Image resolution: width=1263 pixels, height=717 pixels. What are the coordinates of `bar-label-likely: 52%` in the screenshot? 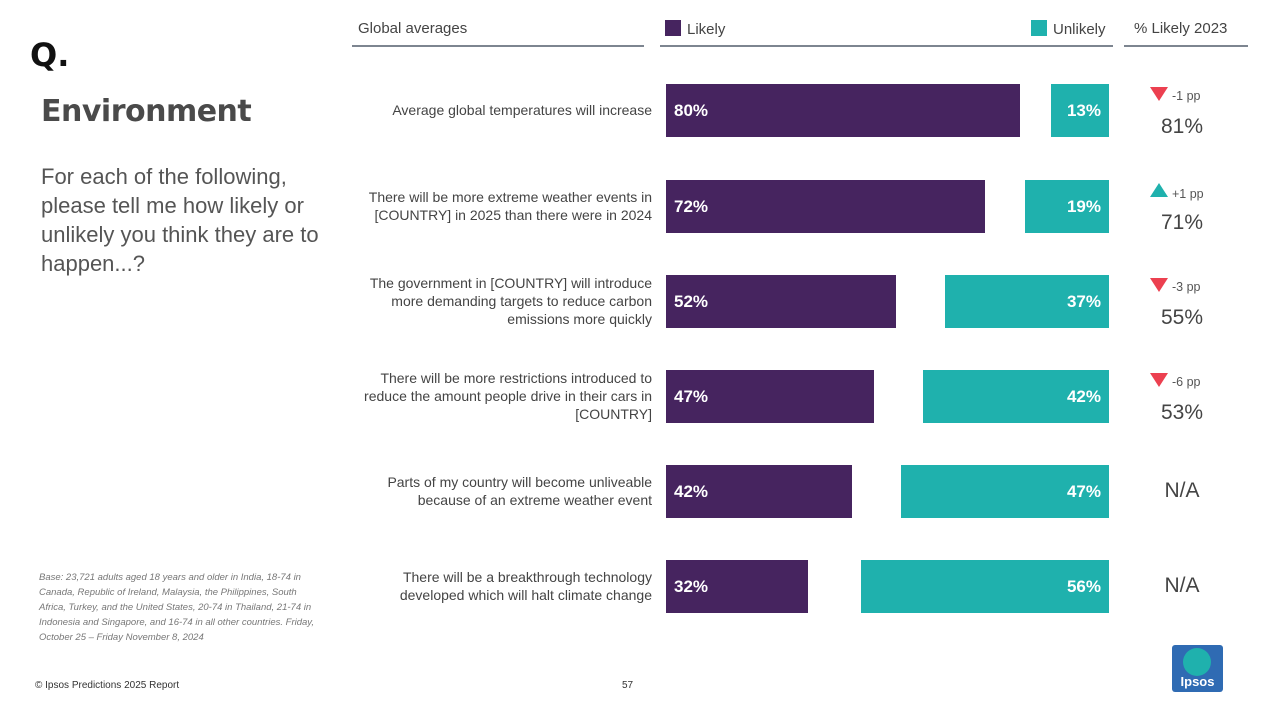 It's located at (691, 301).